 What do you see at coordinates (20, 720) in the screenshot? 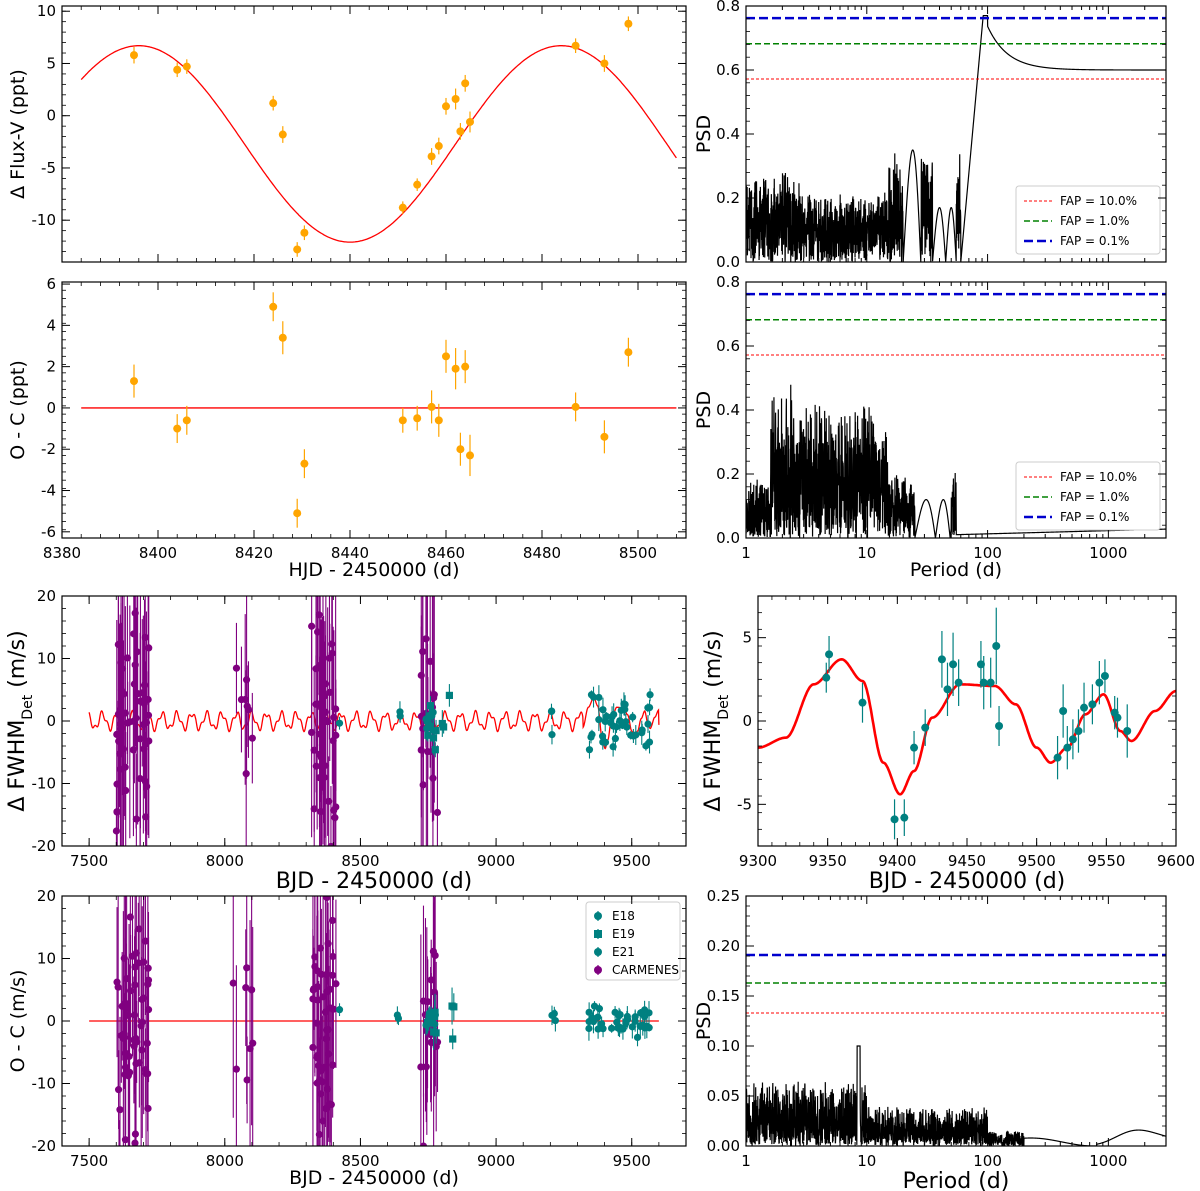
I see `y-axis-title: Δ FWHMDet (m/s)` at bounding box center [20, 720].